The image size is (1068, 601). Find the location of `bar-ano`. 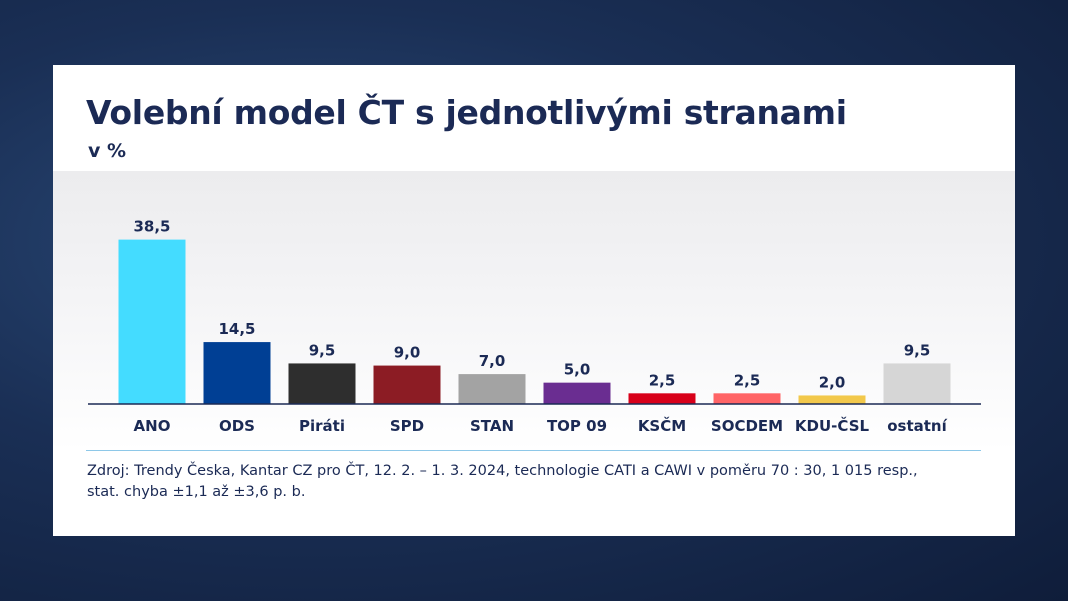

bar-ano is located at coordinates (152, 321).